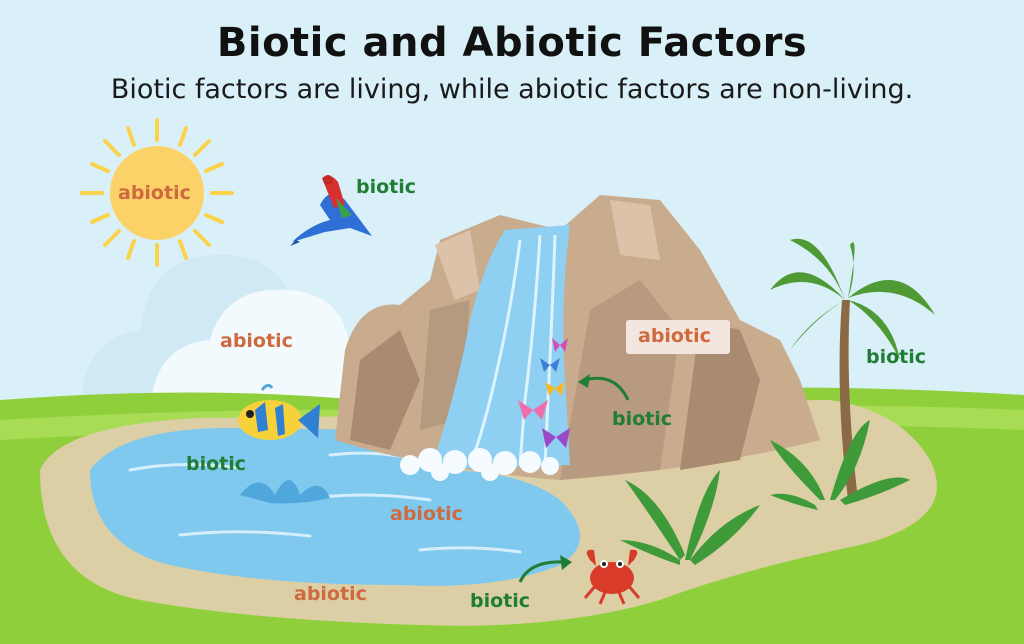 The height and width of the screenshot is (644, 1024). Describe the element at coordinates (607, 388) in the screenshot. I see `arrow-to-butterflies` at that location.